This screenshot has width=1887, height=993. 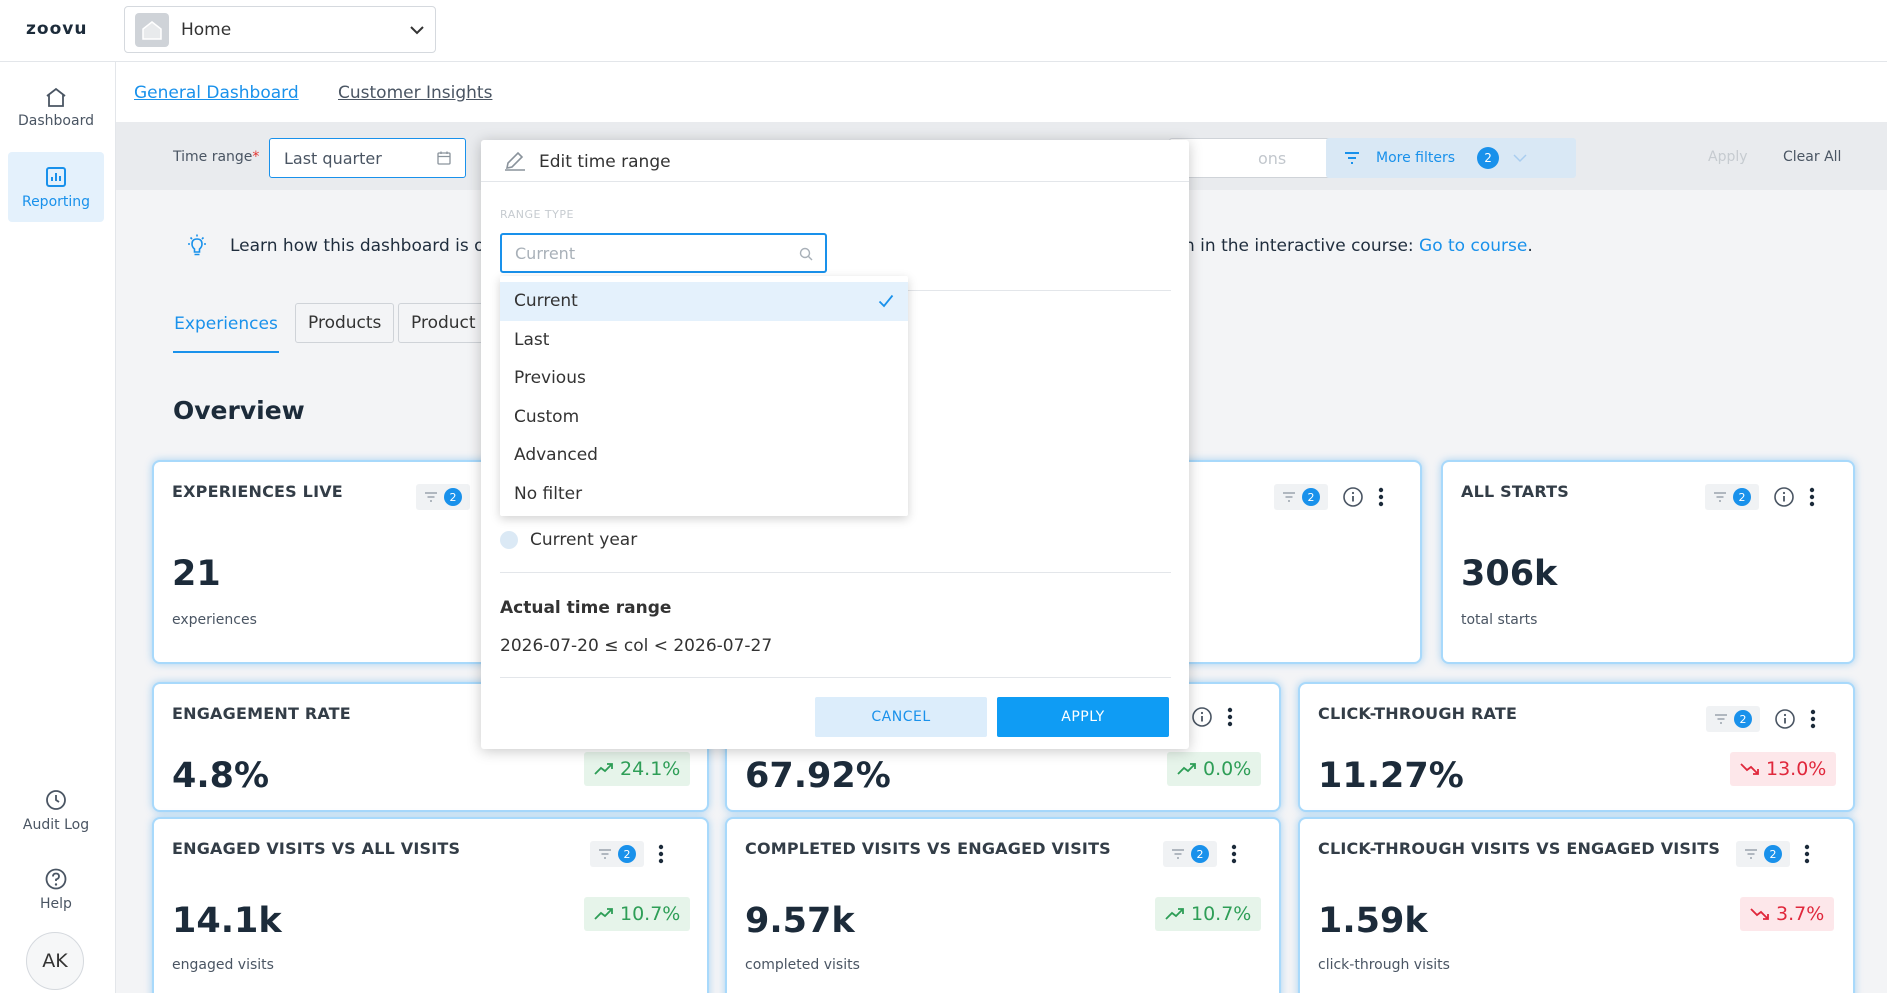 What do you see at coordinates (55, 961) in the screenshot?
I see `user-avatar: AK` at bounding box center [55, 961].